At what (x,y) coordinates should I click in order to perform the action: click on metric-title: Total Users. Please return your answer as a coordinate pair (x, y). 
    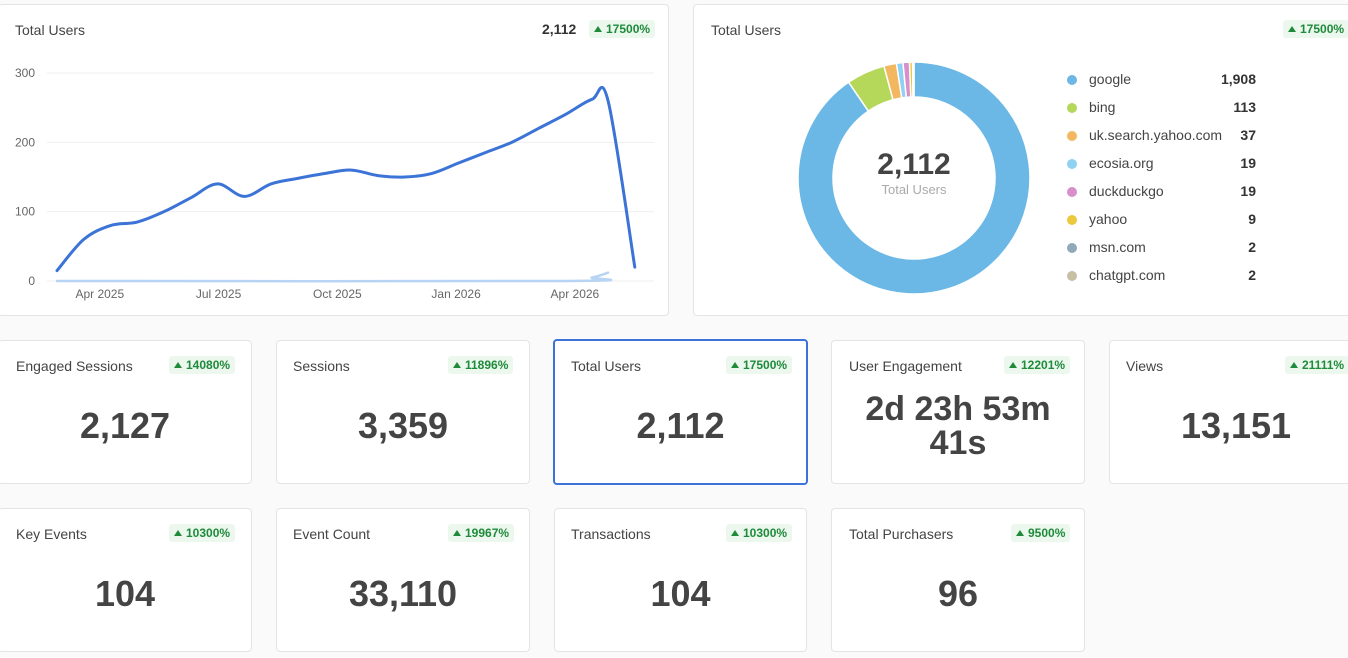
    Looking at the image, I should click on (606, 366).